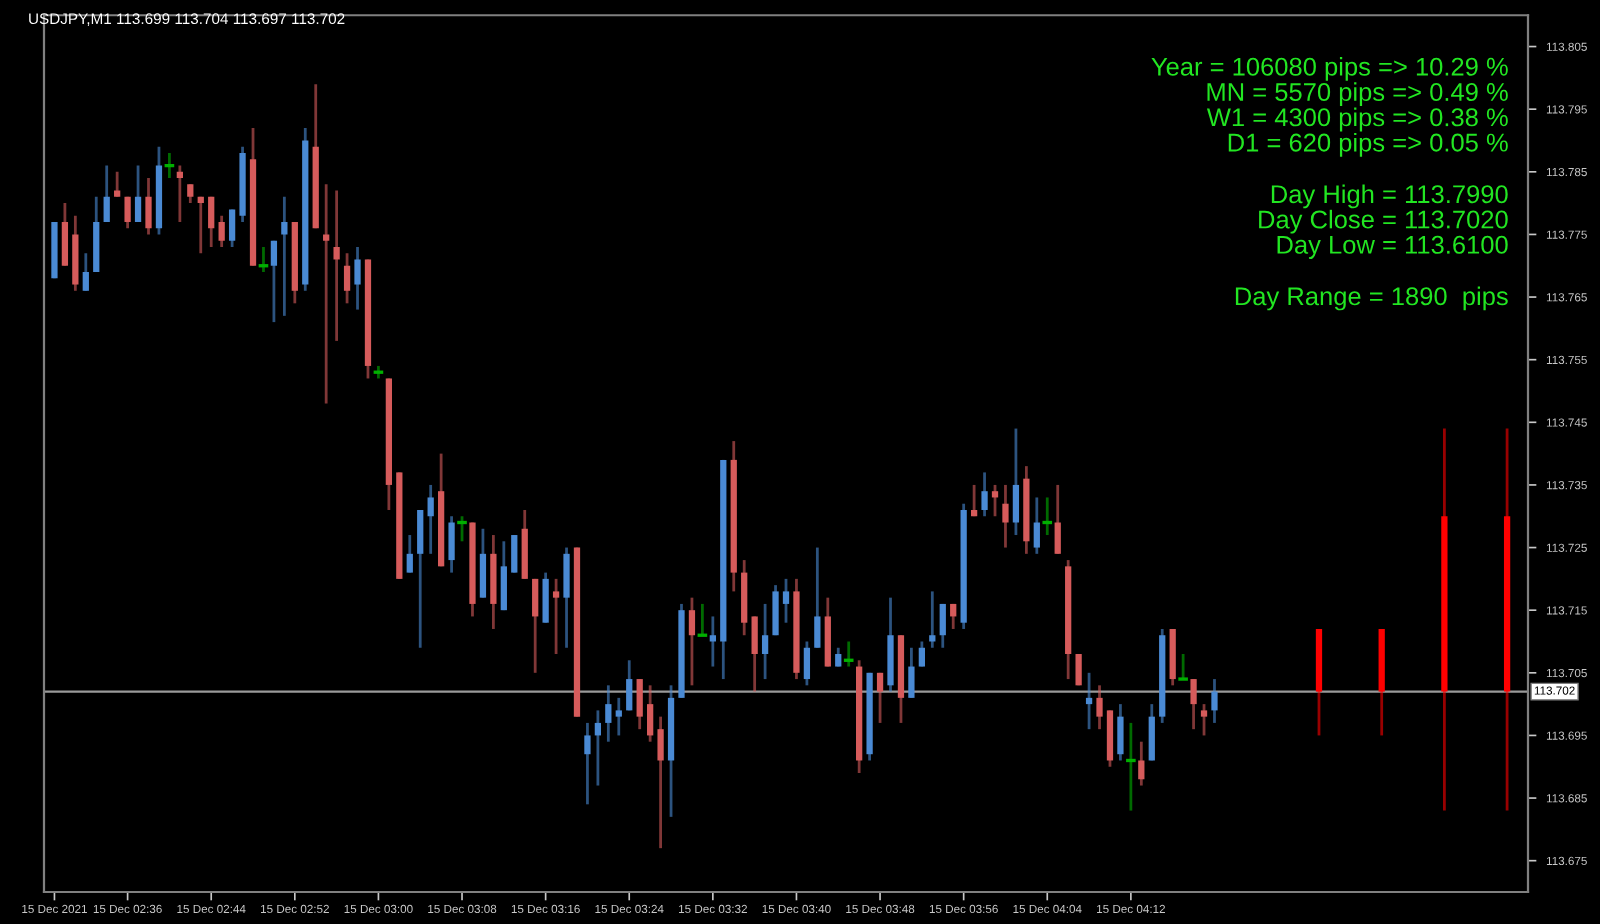 The image size is (1600, 924). What do you see at coordinates (1329, 106) in the screenshot?
I see `annotation: Year = 106080 pips => 10.29 % MN = 5570 pips => 0.49 % W1 = 4300 pips => 0.38 % D1 = 620 pips => 0.05 %` at bounding box center [1329, 106].